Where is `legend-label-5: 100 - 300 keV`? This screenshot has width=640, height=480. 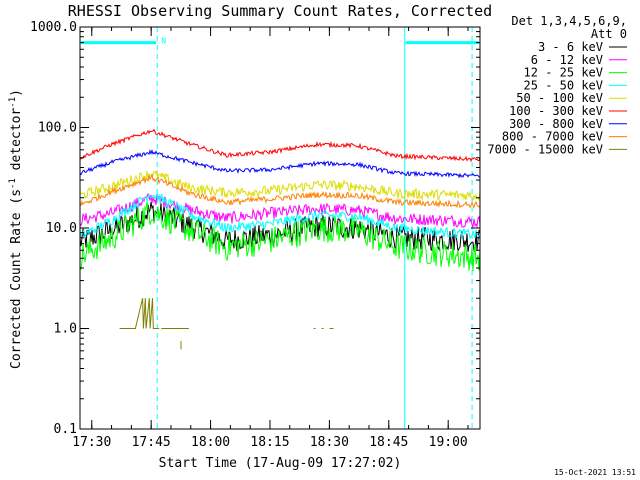
legend-label-5: 100 - 300 keV is located at coordinates (556, 111).